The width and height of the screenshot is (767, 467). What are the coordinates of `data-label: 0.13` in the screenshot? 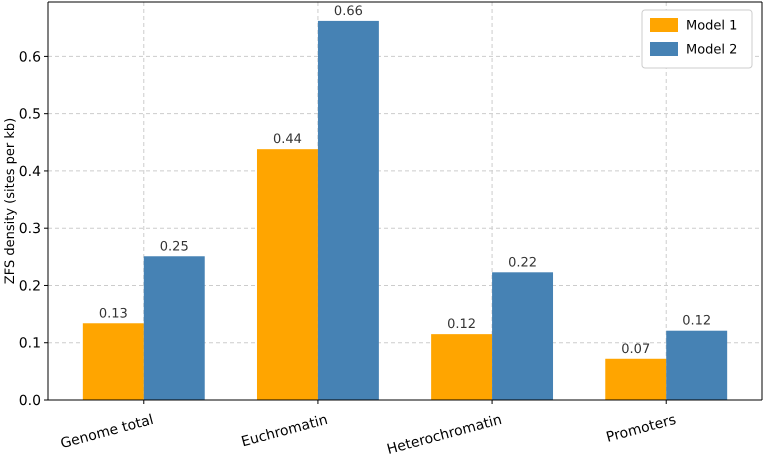 It's located at (113, 314).